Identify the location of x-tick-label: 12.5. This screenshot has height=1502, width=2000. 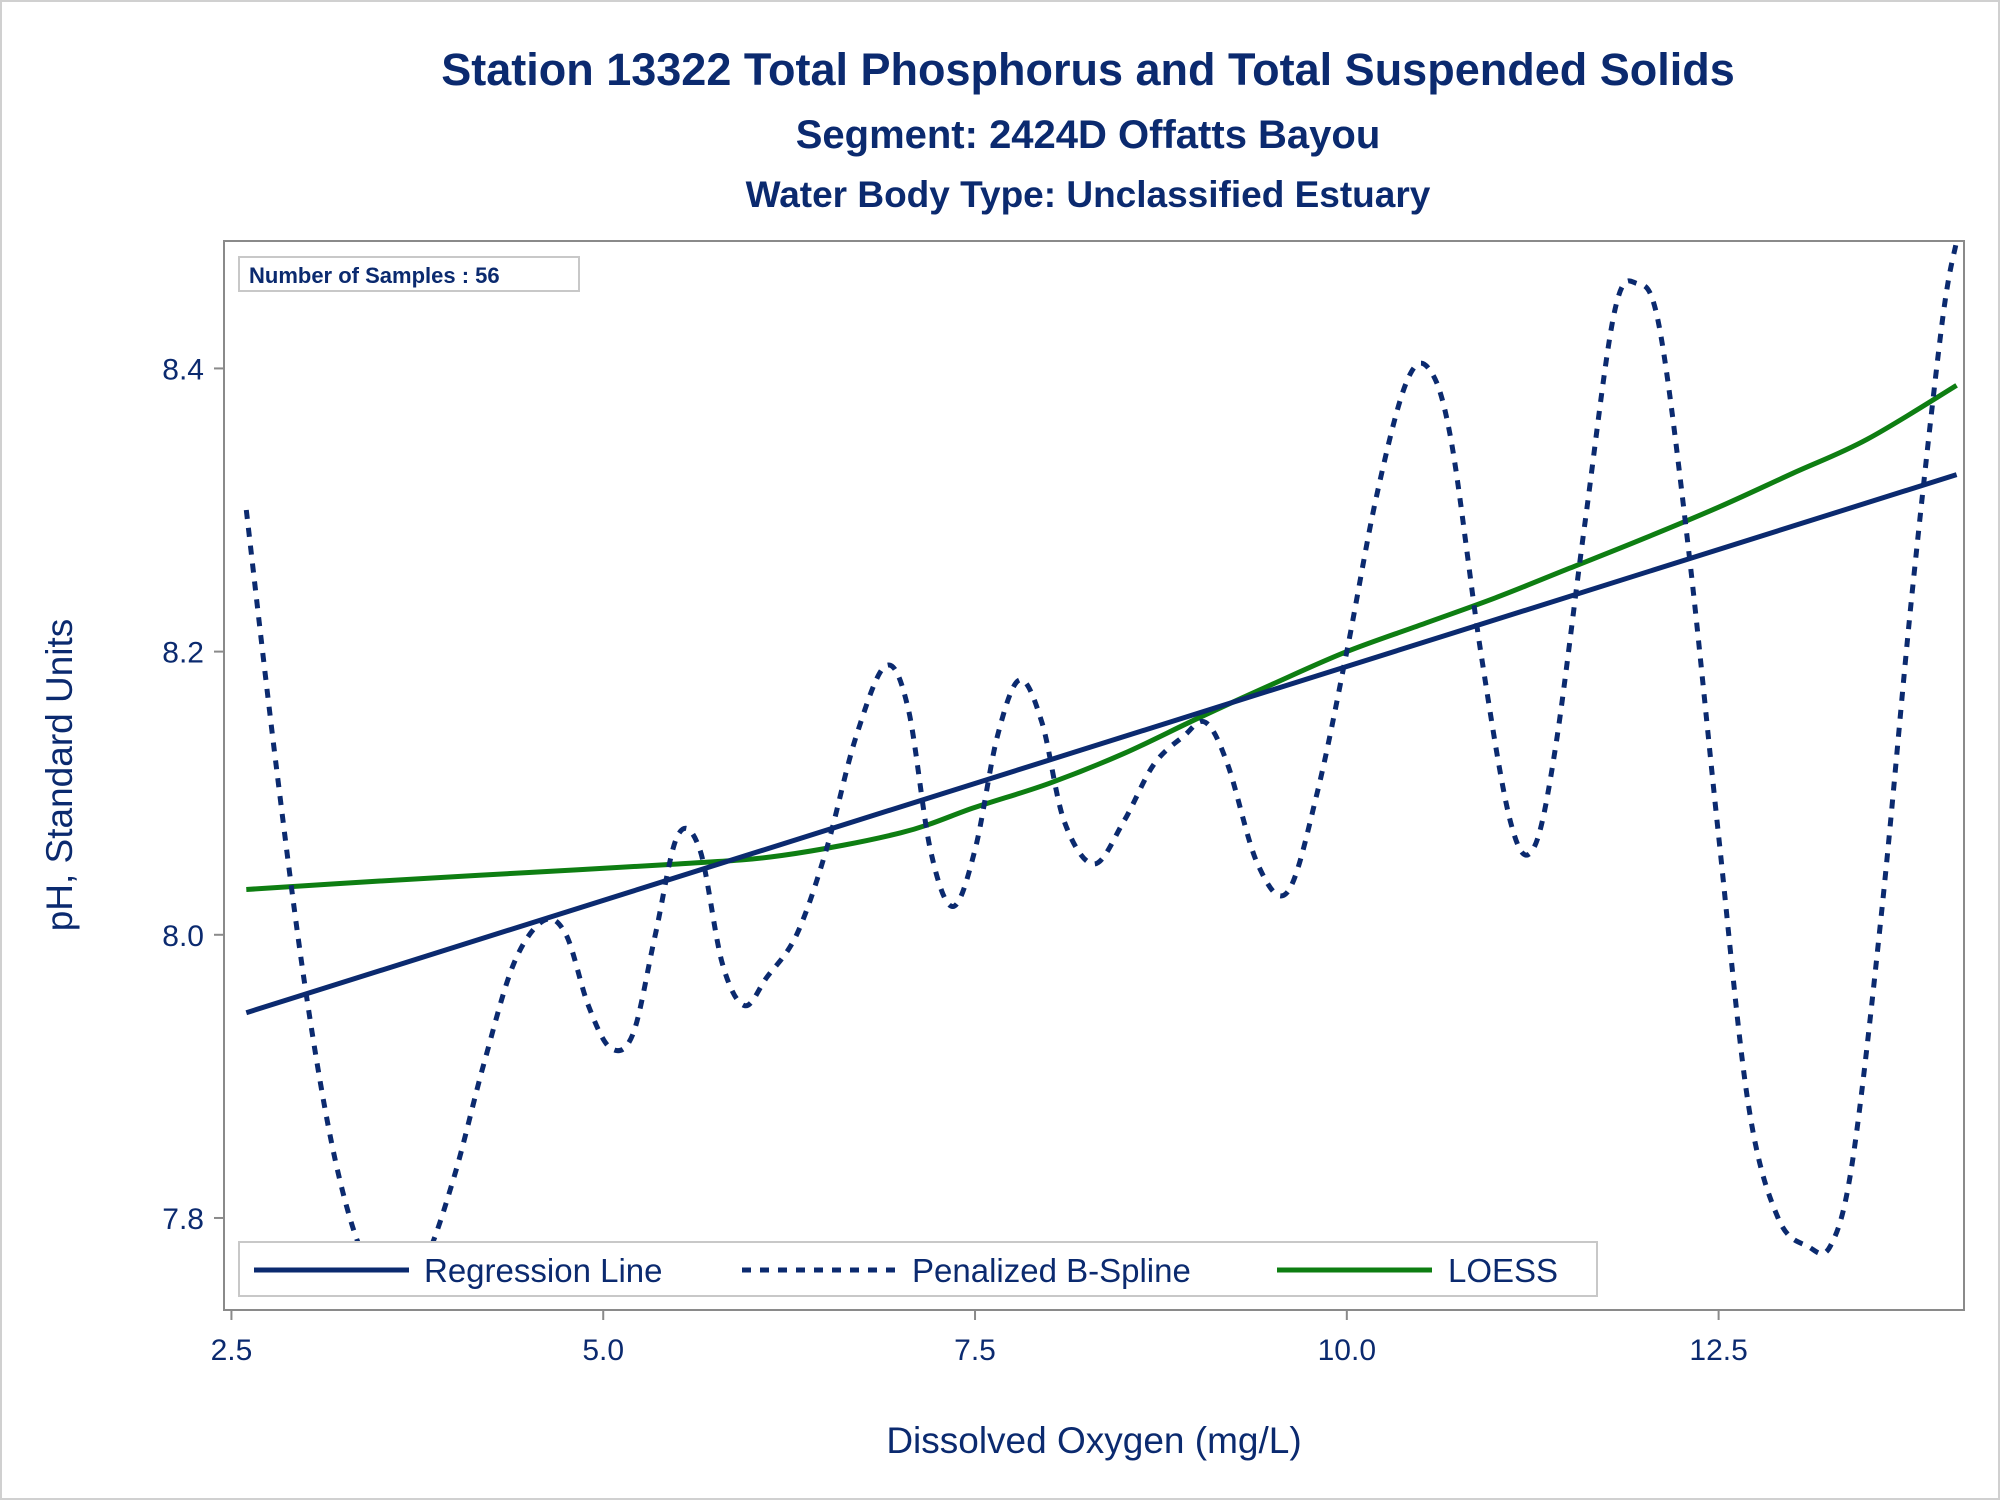
(1718, 1350).